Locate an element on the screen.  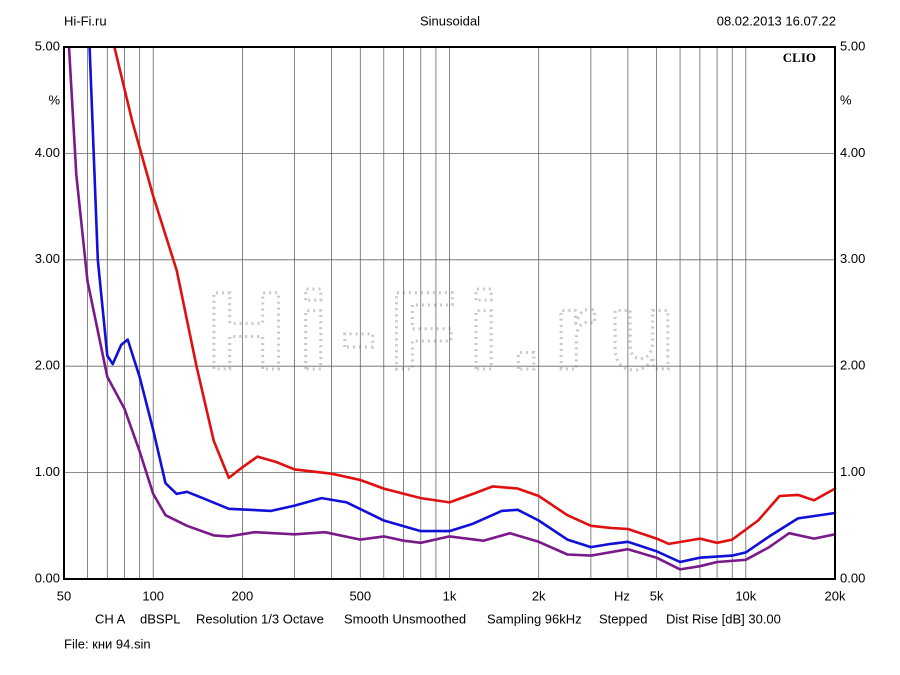
x-tick-label: 10k is located at coordinates (745, 595).